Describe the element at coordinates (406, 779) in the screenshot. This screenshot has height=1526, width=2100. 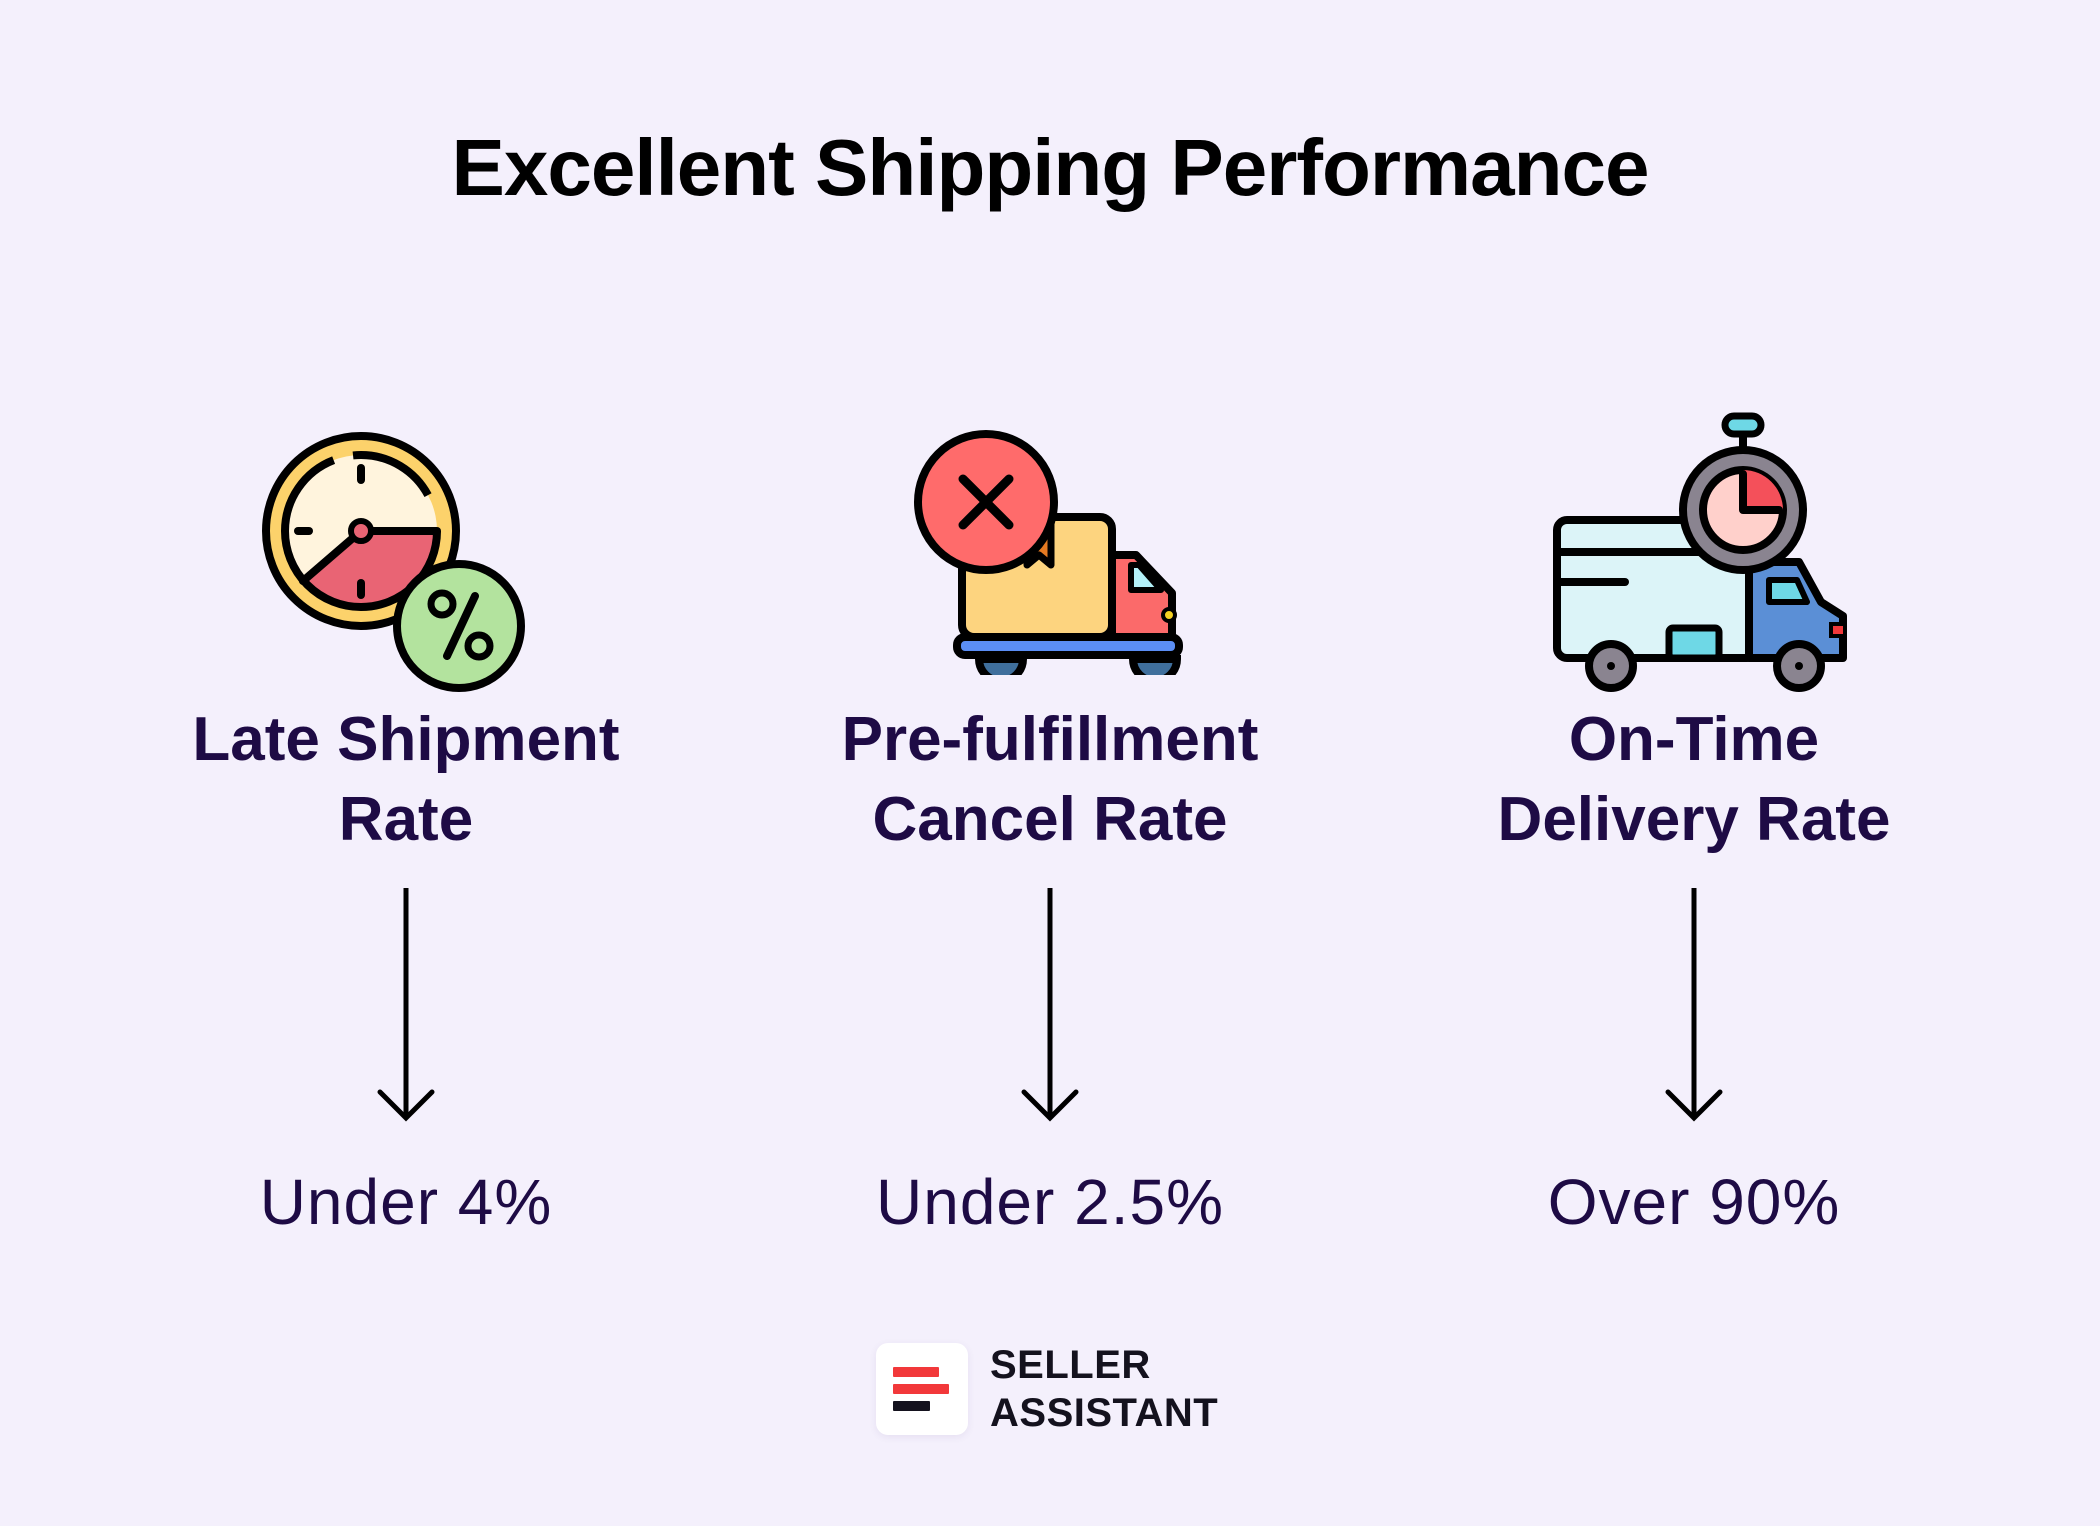
I see `metric-label: Late Shipment Rate` at that location.